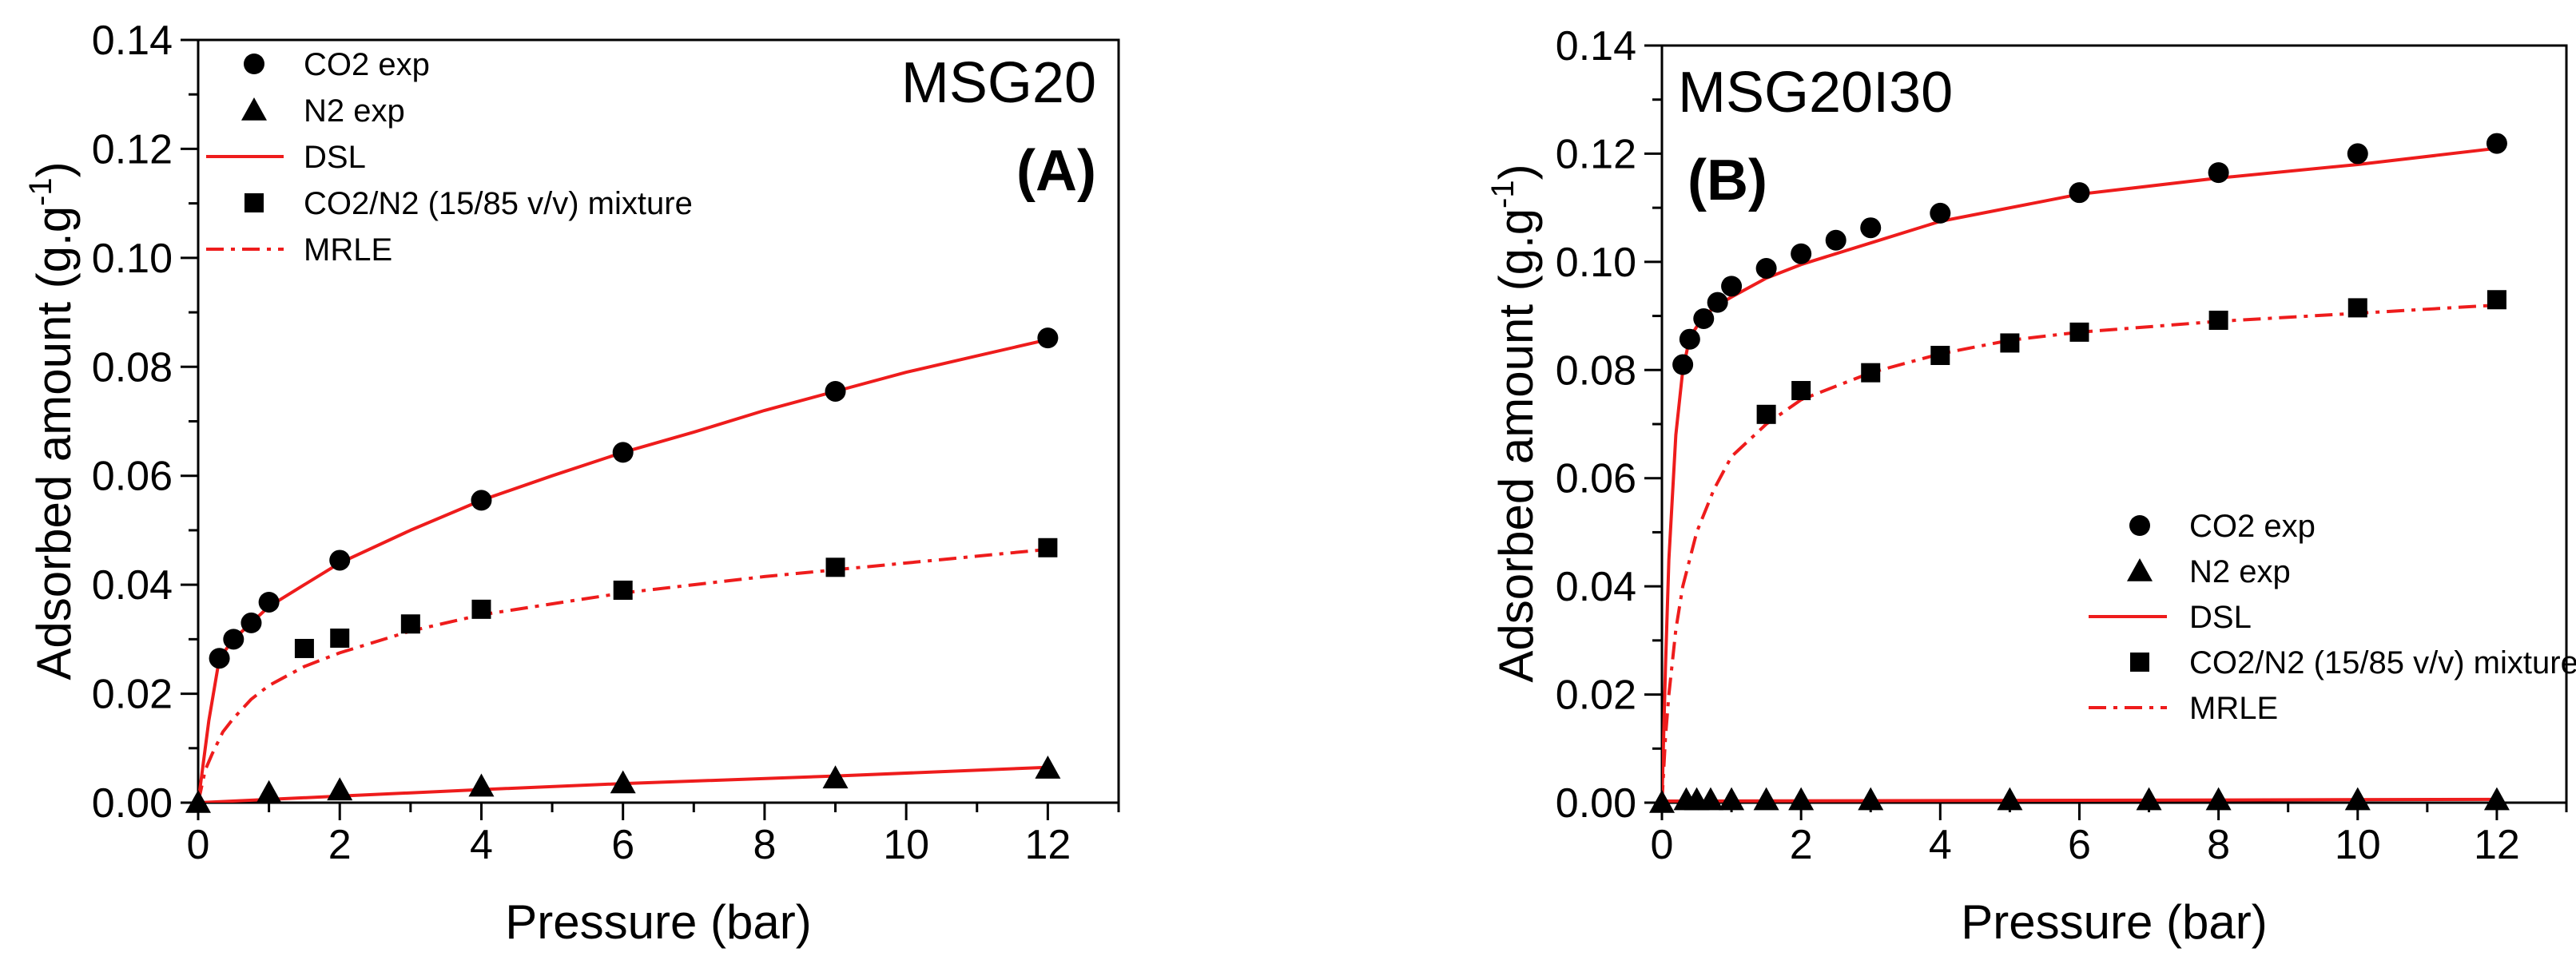 The width and height of the screenshot is (2576, 968). Describe the element at coordinates (1596, 803) in the screenshot. I see `y-tick-label: 0.00` at that location.